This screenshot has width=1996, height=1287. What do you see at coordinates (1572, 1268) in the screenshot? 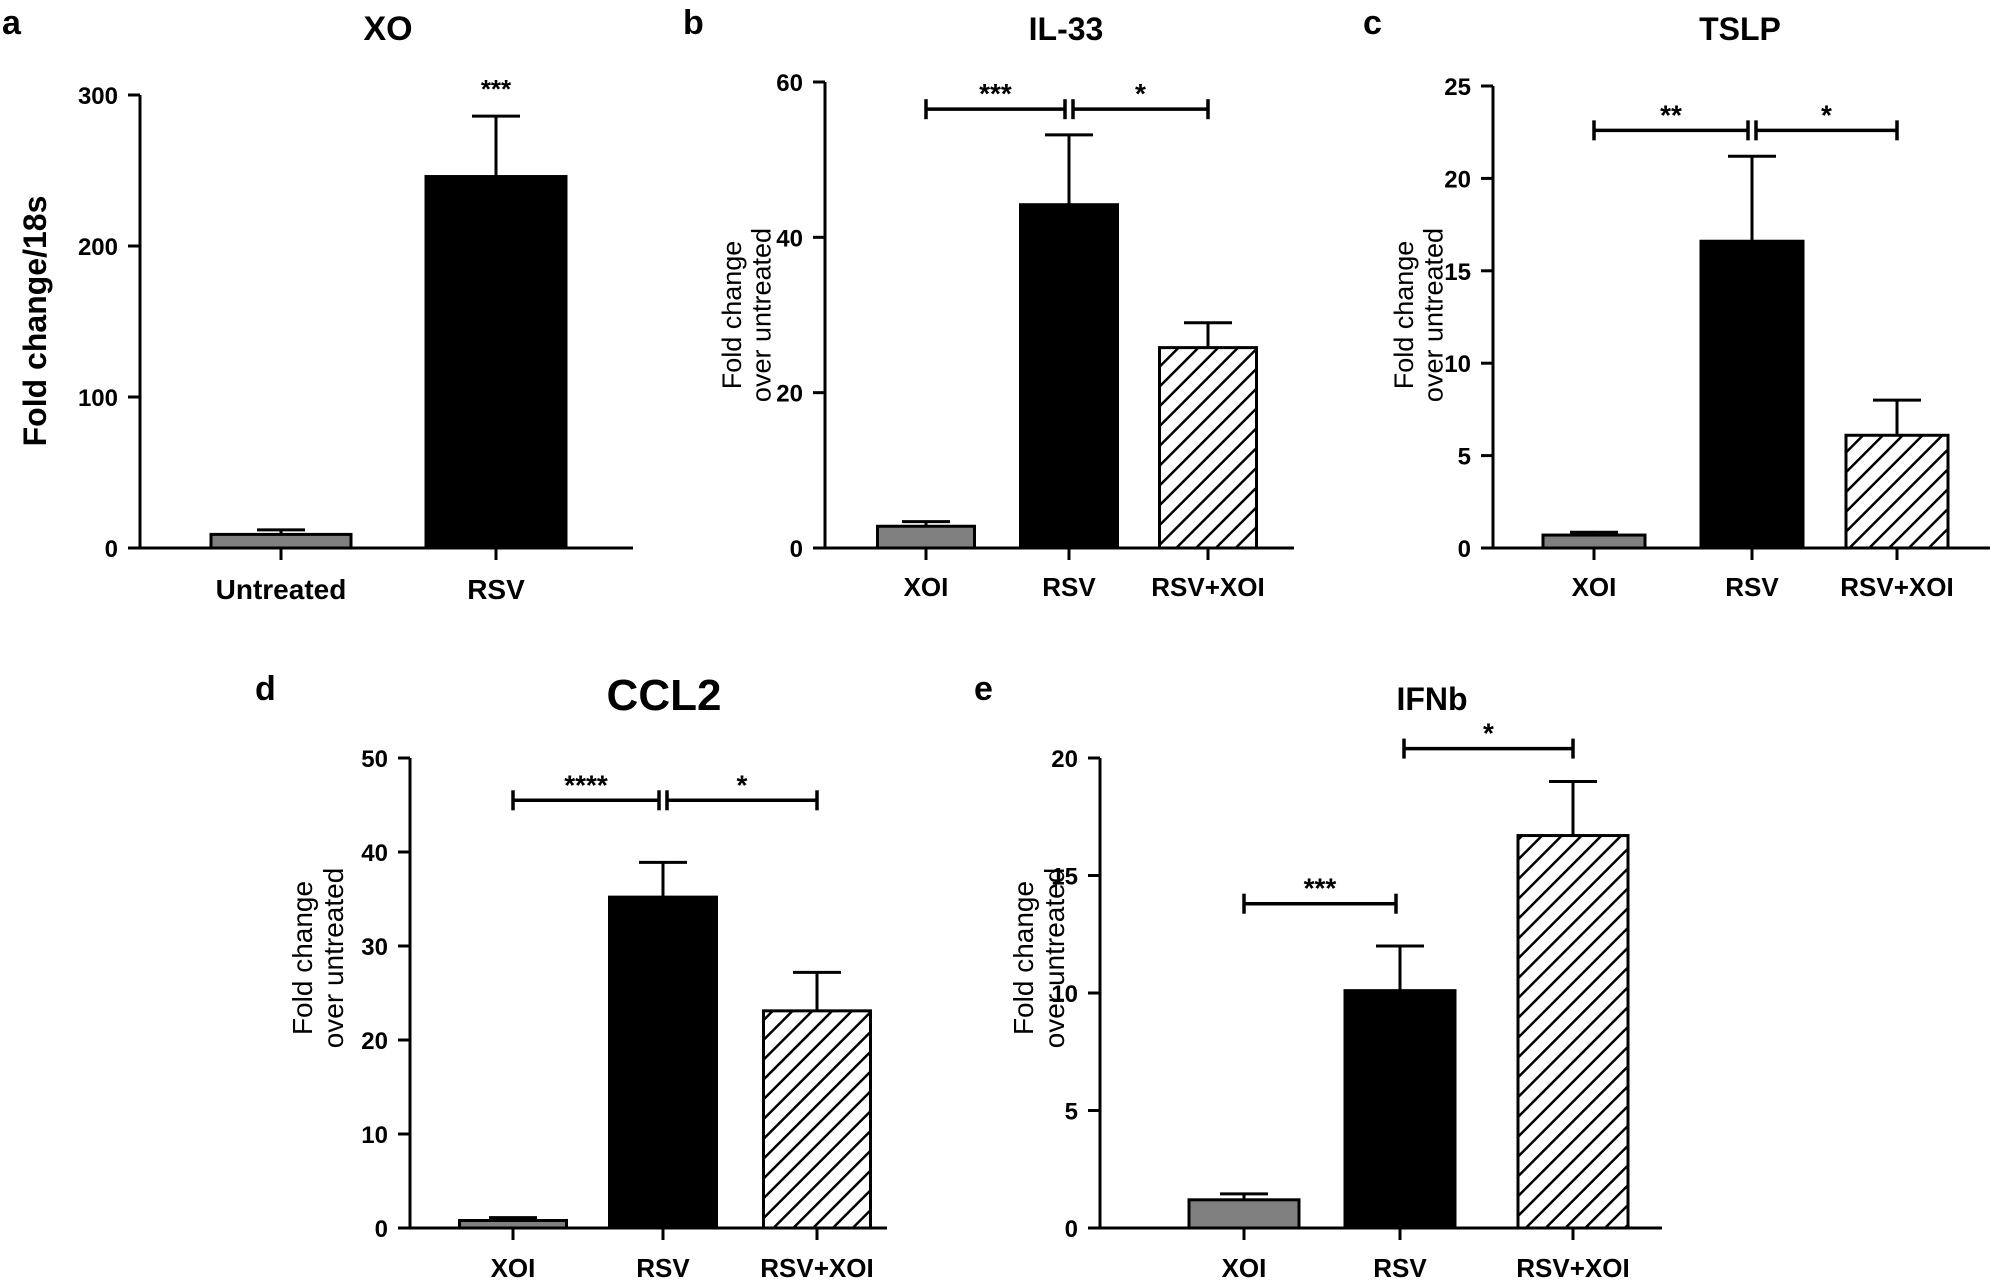
I see `category-label-e: RSV+XOI` at bounding box center [1572, 1268].